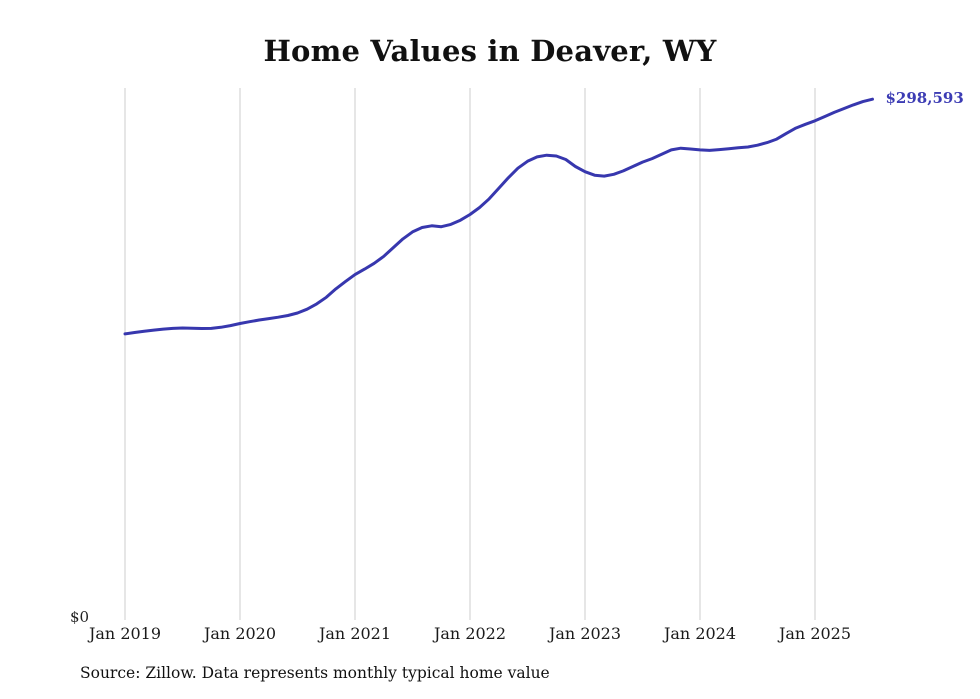 The image size is (980, 699). I want to click on y-axis-zero-label: $0, so click(80, 617).